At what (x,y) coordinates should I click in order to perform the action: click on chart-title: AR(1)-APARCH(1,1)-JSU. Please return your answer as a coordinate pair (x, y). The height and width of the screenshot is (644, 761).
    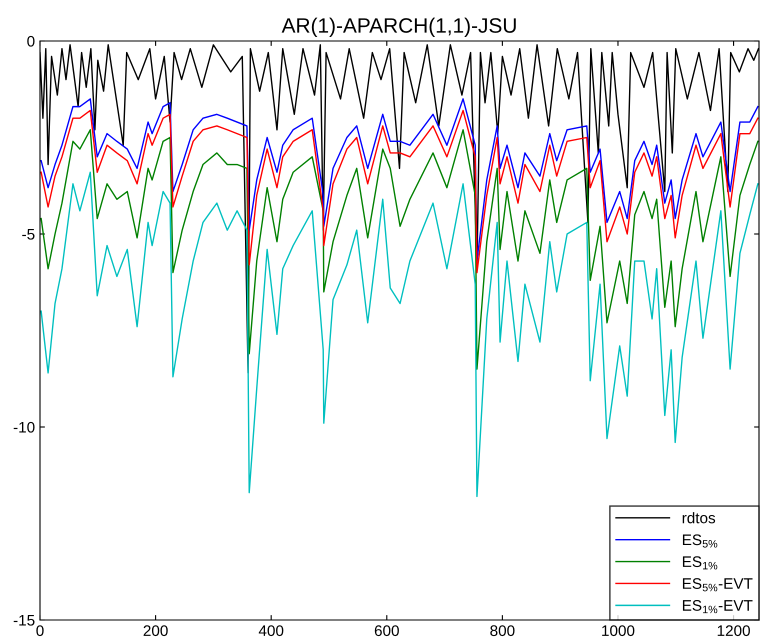
    Looking at the image, I should click on (399, 27).